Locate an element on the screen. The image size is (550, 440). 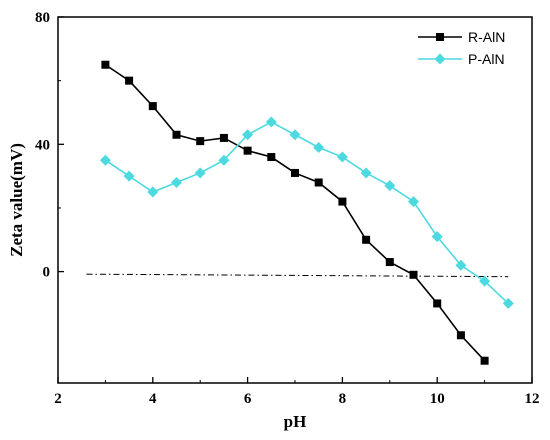
x-tick-label: 8 is located at coordinates (343, 399).